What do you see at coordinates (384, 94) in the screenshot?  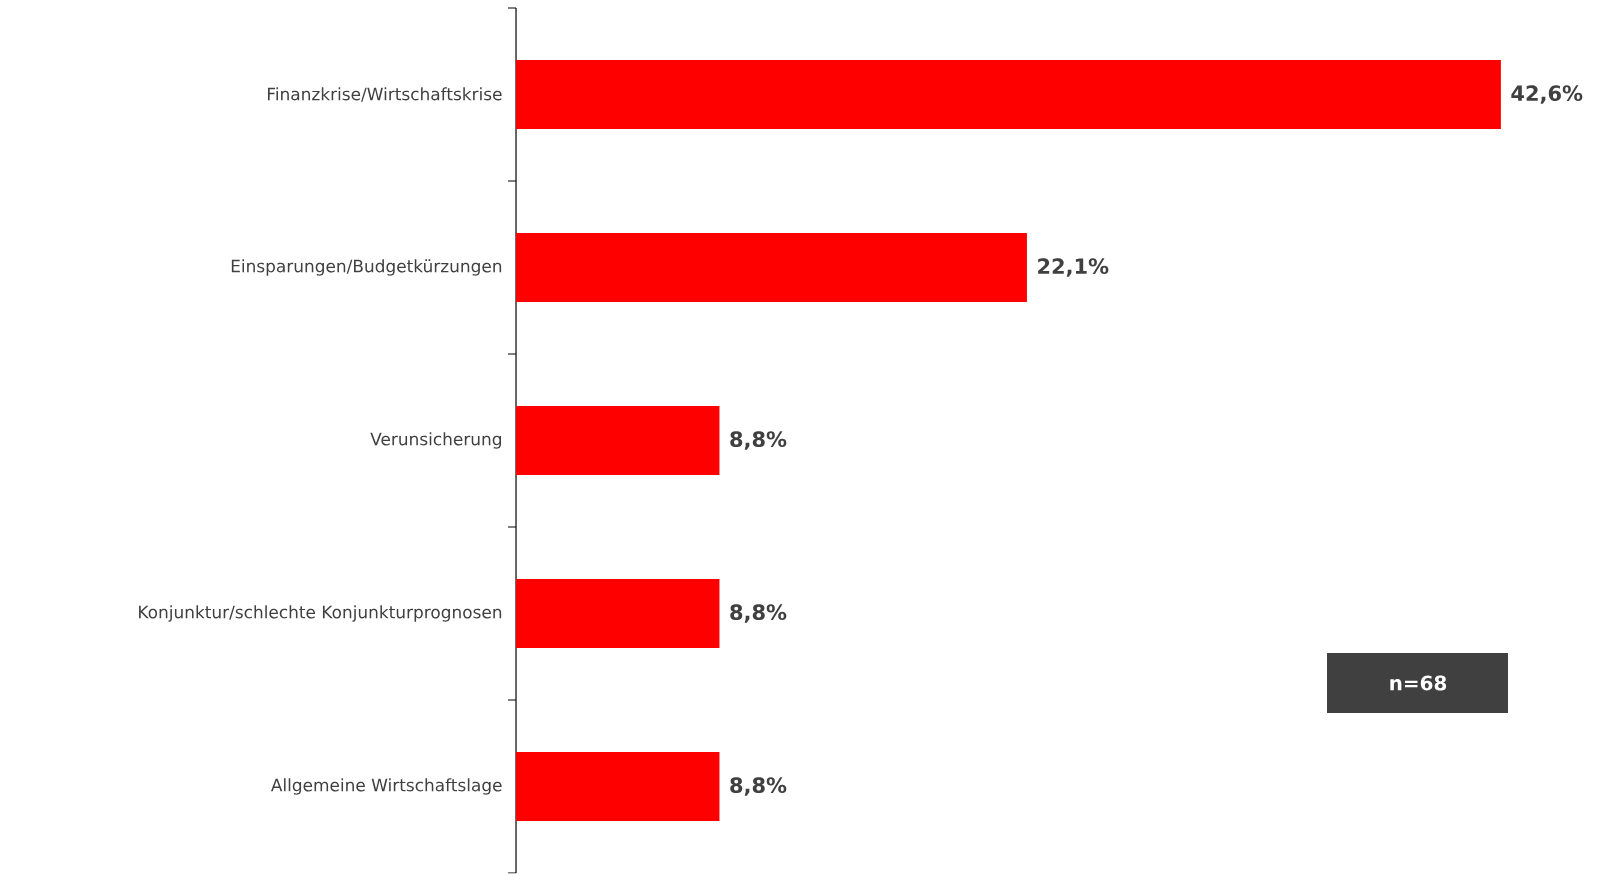 I see `y-tick-label: Finanzkrise/Wirtschaftskrise` at bounding box center [384, 94].